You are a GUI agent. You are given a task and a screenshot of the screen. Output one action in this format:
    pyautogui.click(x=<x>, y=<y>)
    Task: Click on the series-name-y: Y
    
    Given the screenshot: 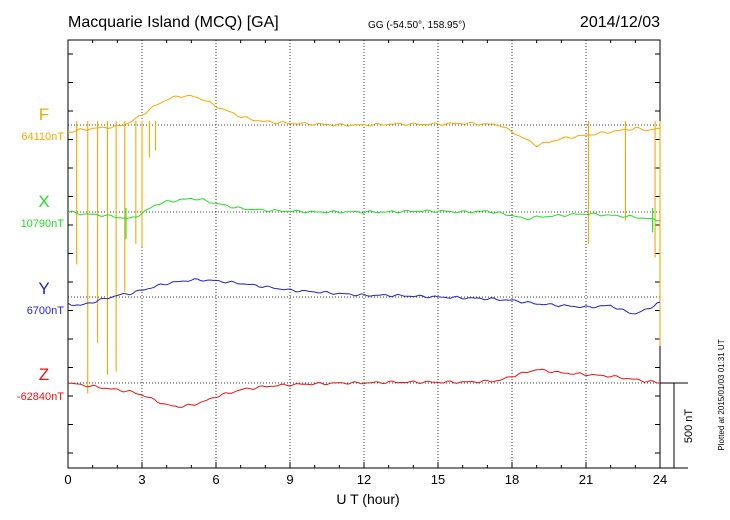 What is the action you would take?
    pyautogui.click(x=43, y=288)
    